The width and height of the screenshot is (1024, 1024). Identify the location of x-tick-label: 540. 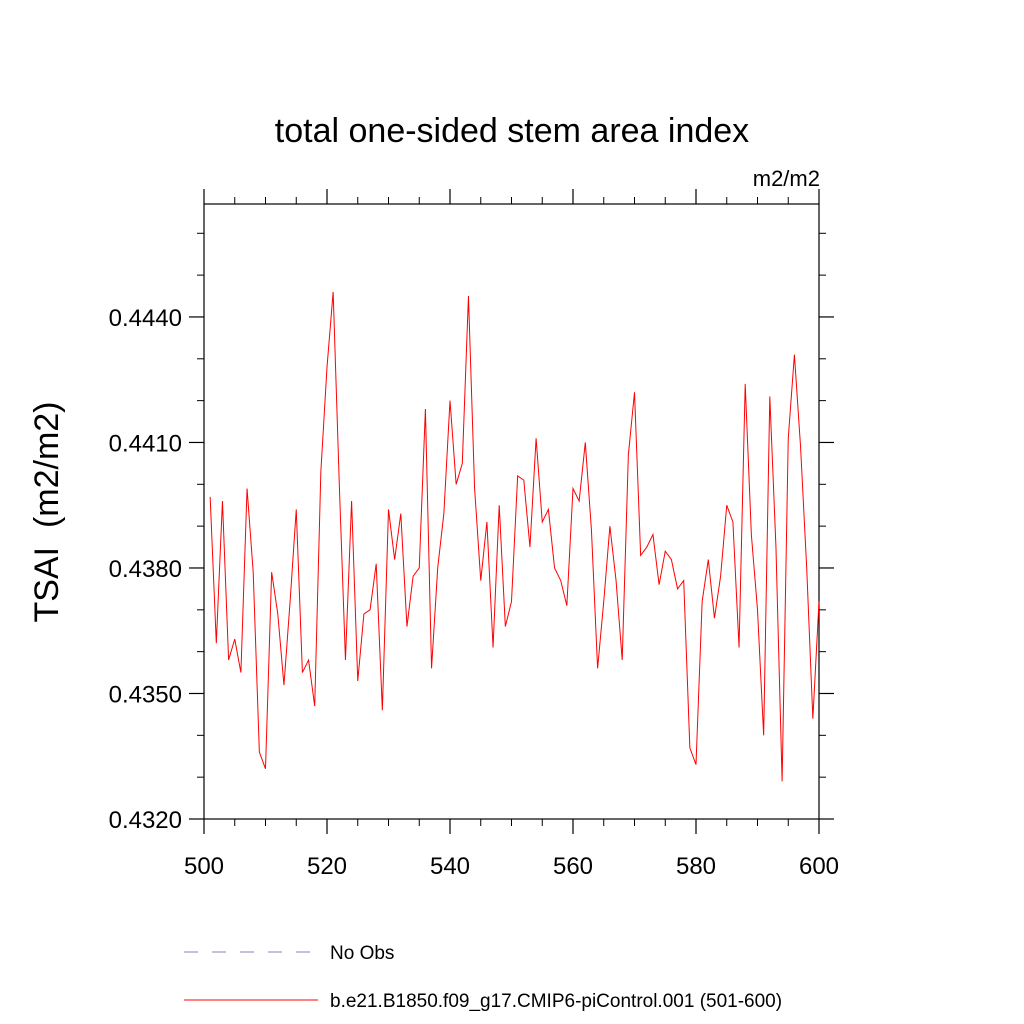
(450, 866).